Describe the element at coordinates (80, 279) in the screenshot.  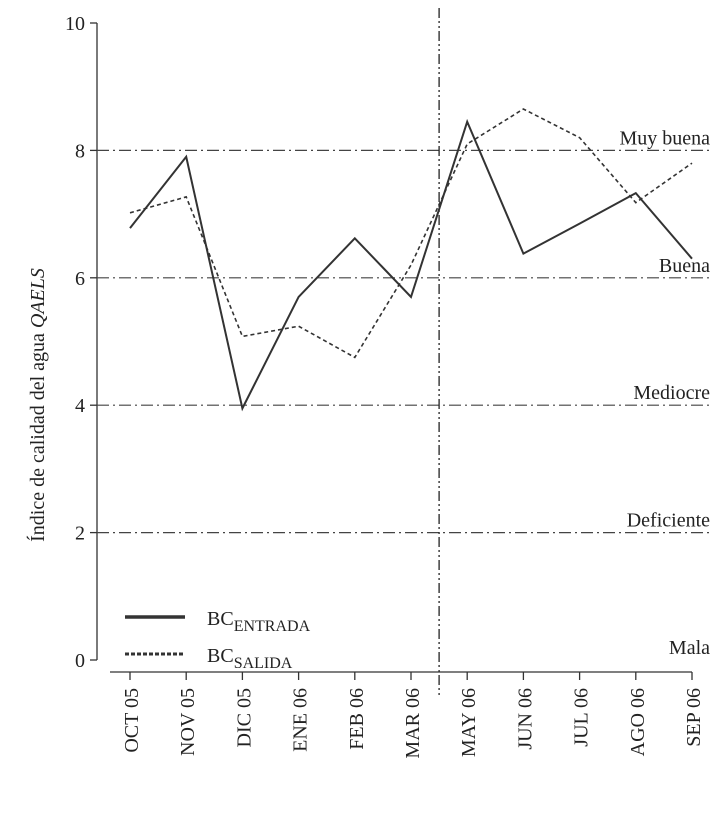
I see `y-tick-label: 6` at that location.